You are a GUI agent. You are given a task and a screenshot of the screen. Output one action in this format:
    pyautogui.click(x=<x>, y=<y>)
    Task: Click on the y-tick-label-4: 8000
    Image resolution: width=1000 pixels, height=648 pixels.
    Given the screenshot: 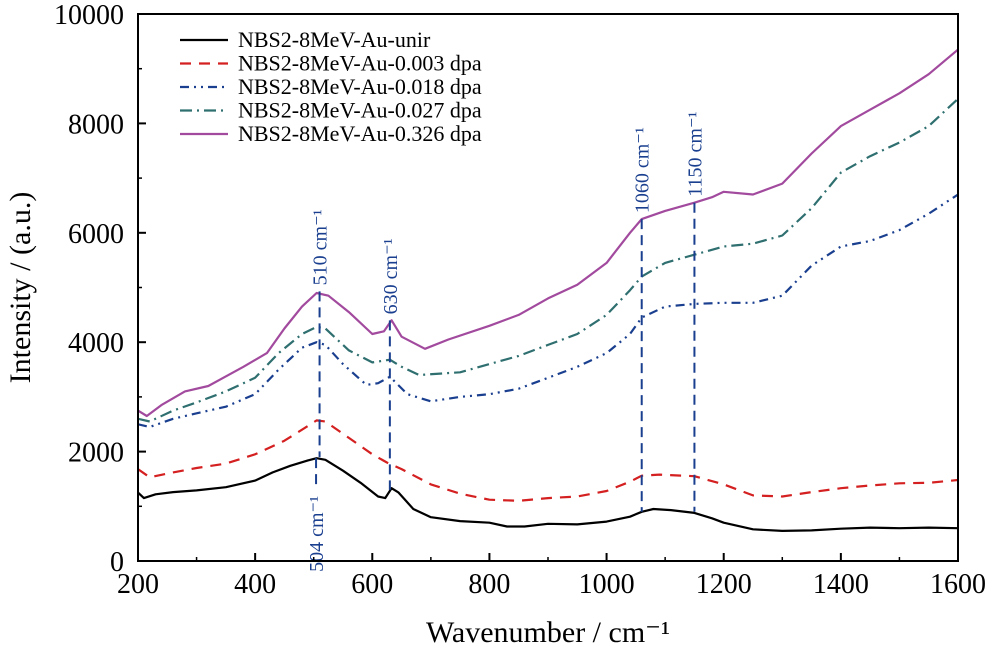 What is the action you would take?
    pyautogui.click(x=96, y=124)
    